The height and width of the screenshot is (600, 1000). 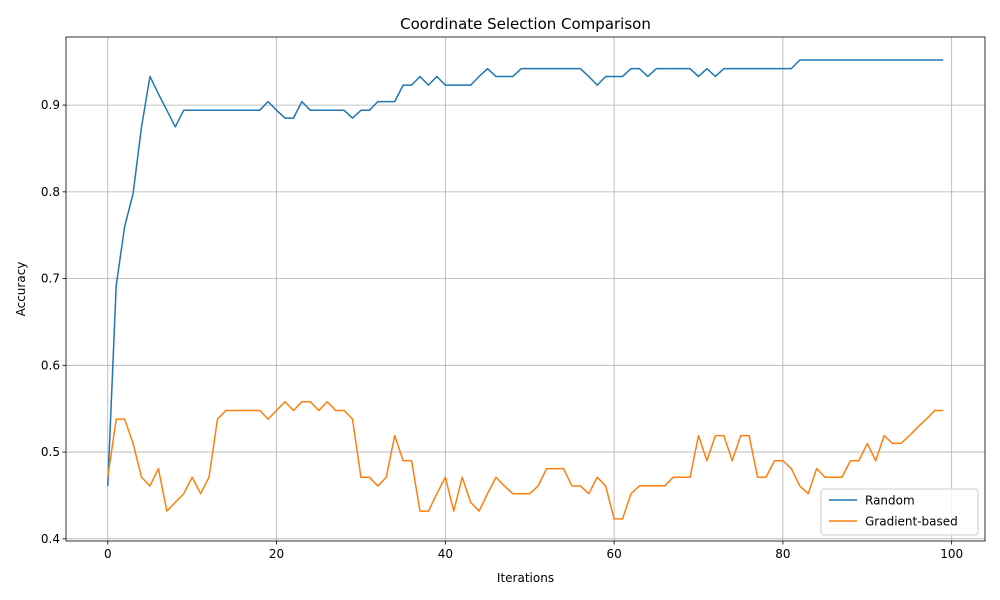 What do you see at coordinates (50, 105) in the screenshot?
I see `y-tick-label: 0.9` at bounding box center [50, 105].